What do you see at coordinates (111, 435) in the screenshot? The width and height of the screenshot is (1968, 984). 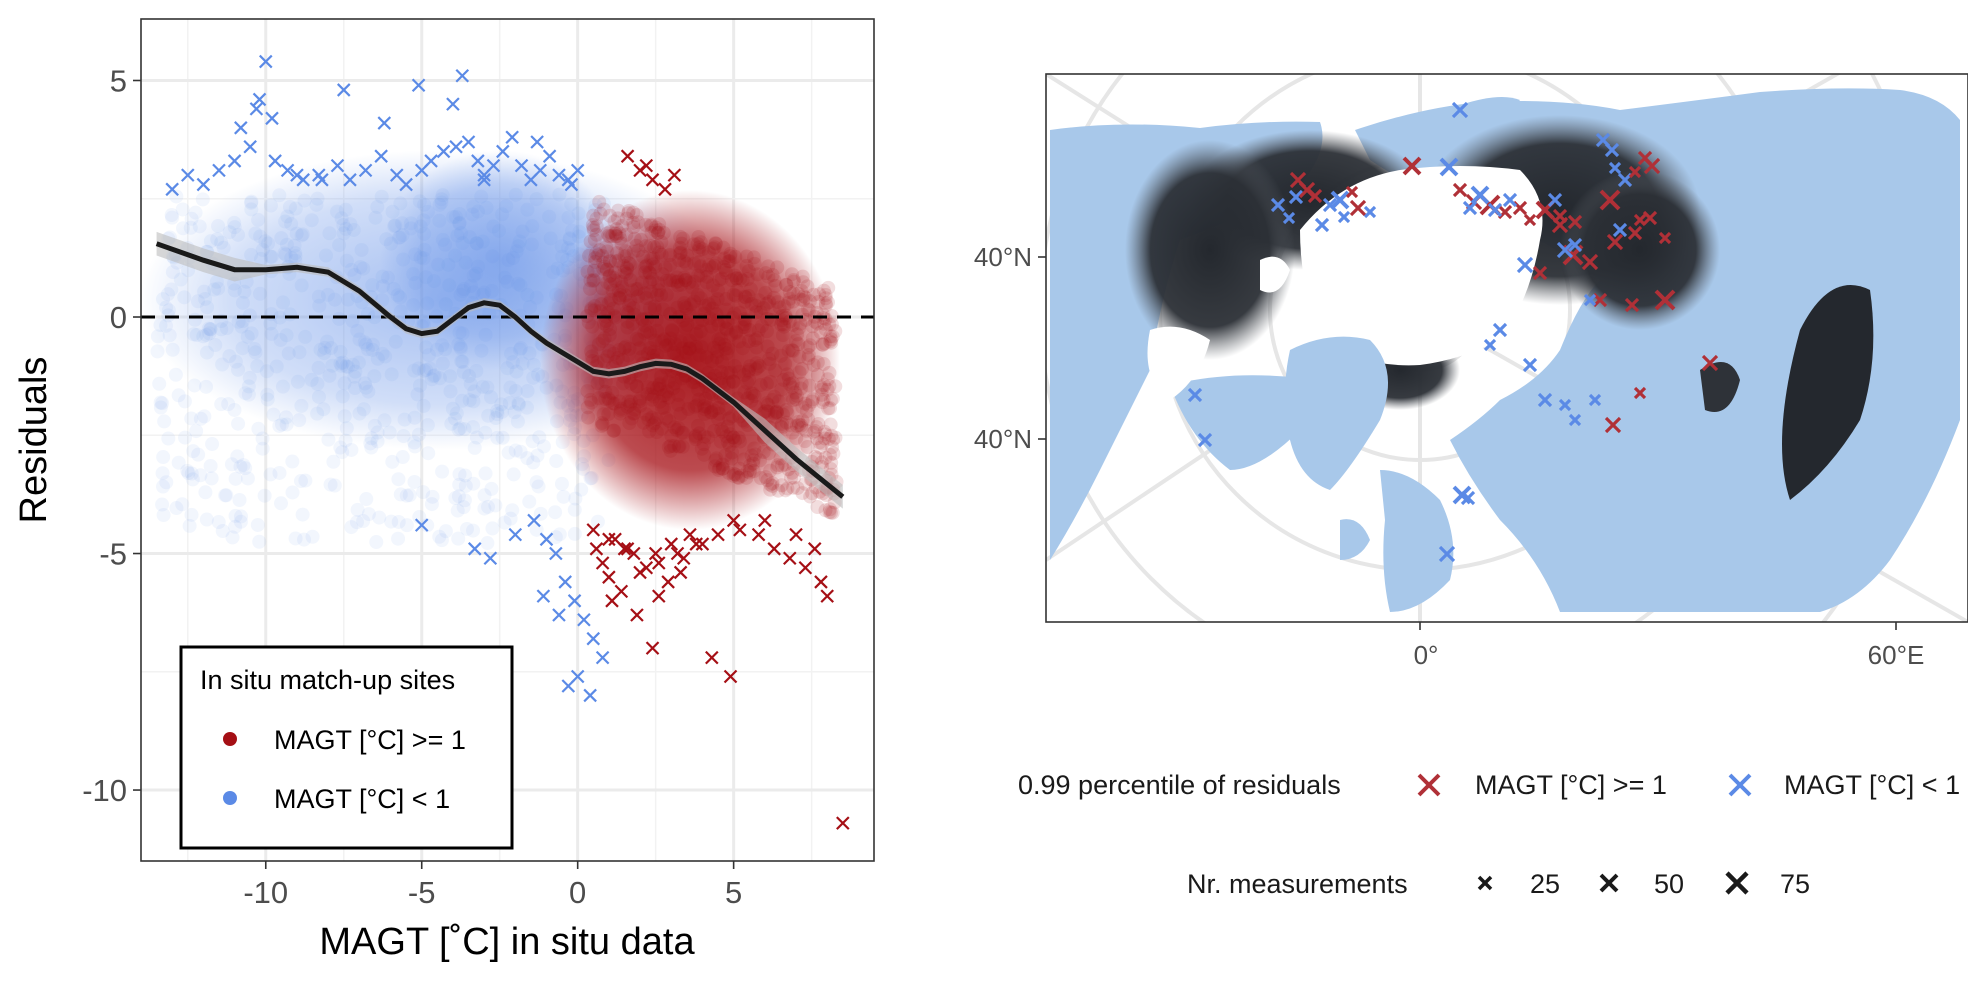 I see `y-axis-ticks: 50-5-10` at bounding box center [111, 435].